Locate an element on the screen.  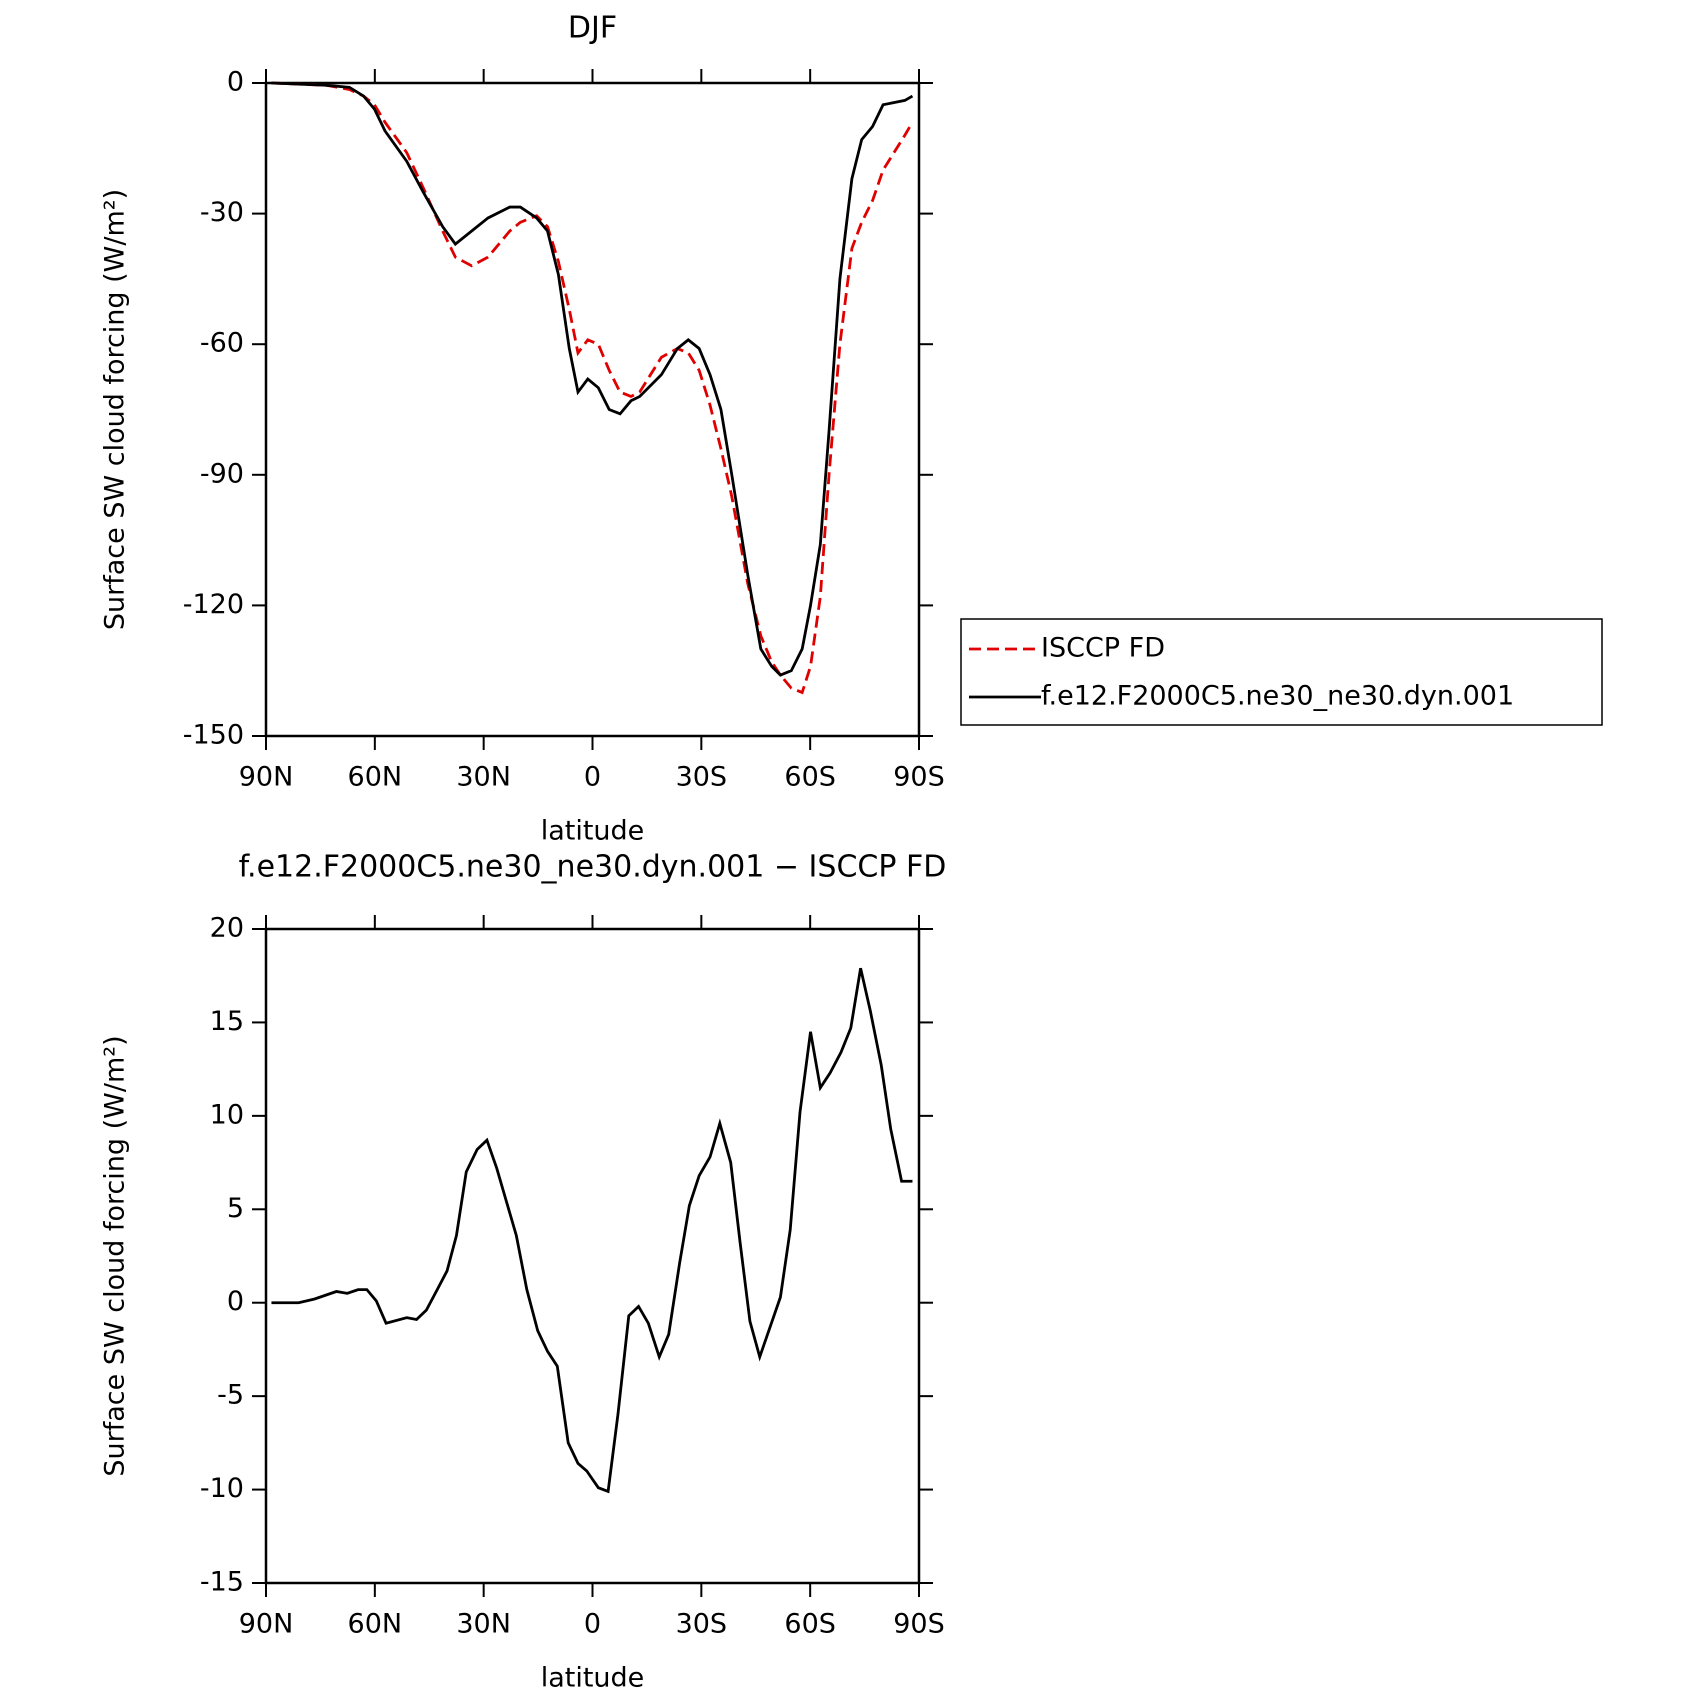
y-tick-label: -90 is located at coordinates (222, 473).